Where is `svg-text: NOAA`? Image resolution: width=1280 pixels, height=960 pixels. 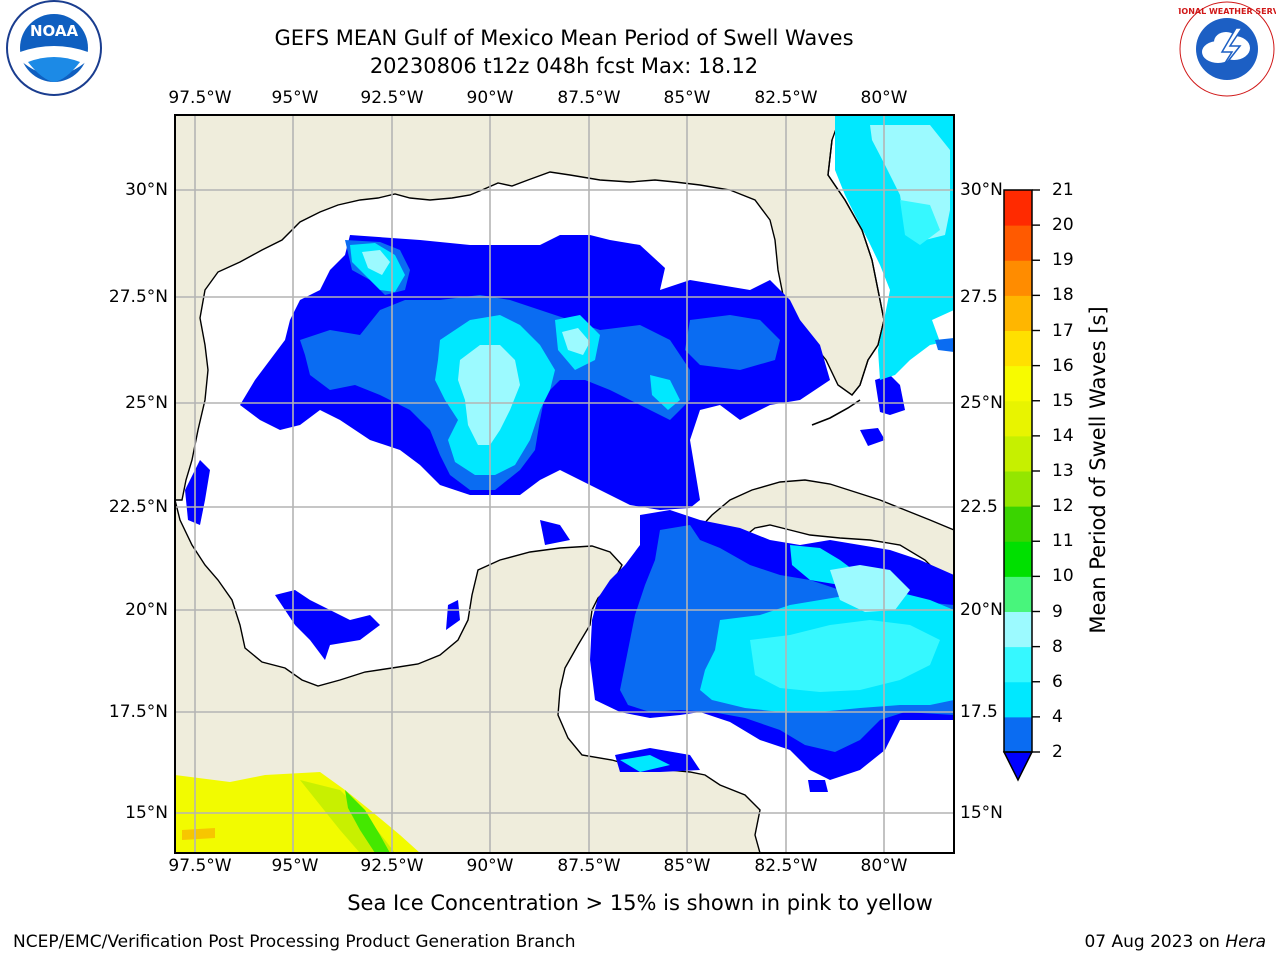 svg-text: NOAA is located at coordinates (54, 31).